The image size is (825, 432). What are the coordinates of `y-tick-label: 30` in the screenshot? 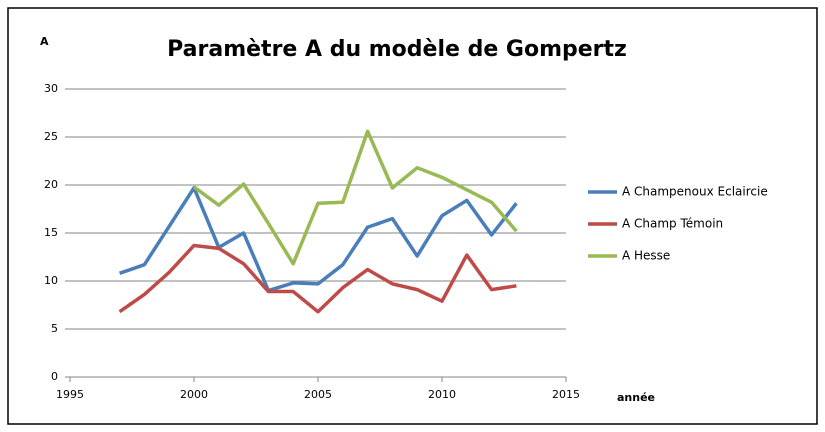 It's located at (51, 88).